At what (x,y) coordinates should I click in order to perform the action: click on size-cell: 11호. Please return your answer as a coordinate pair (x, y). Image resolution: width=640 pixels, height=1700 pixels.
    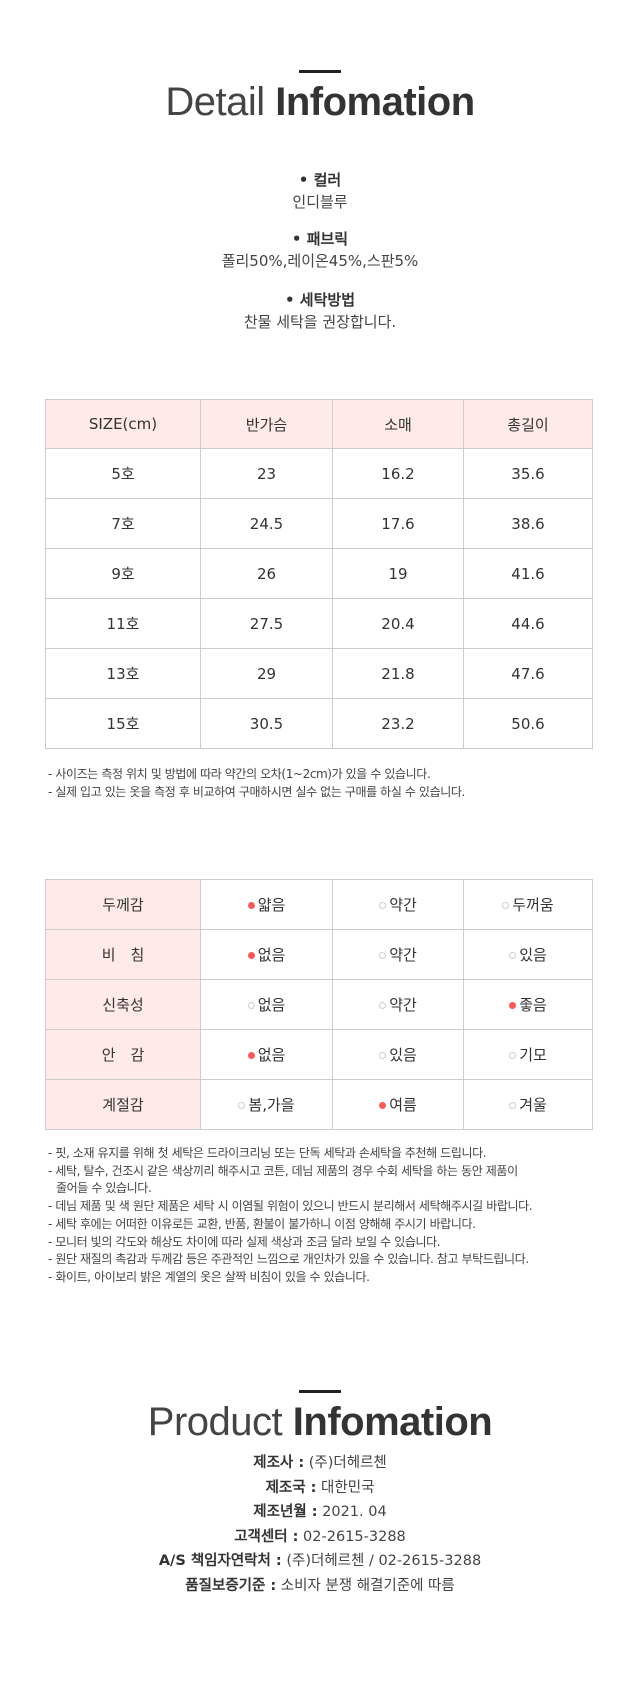
    Looking at the image, I should click on (123, 623).